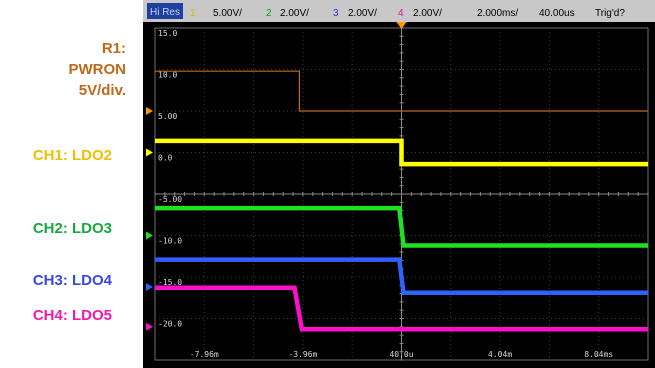 This screenshot has width=655, height=368. Describe the element at coordinates (149, 235) in the screenshot. I see `ch2-ground-marker` at that location.